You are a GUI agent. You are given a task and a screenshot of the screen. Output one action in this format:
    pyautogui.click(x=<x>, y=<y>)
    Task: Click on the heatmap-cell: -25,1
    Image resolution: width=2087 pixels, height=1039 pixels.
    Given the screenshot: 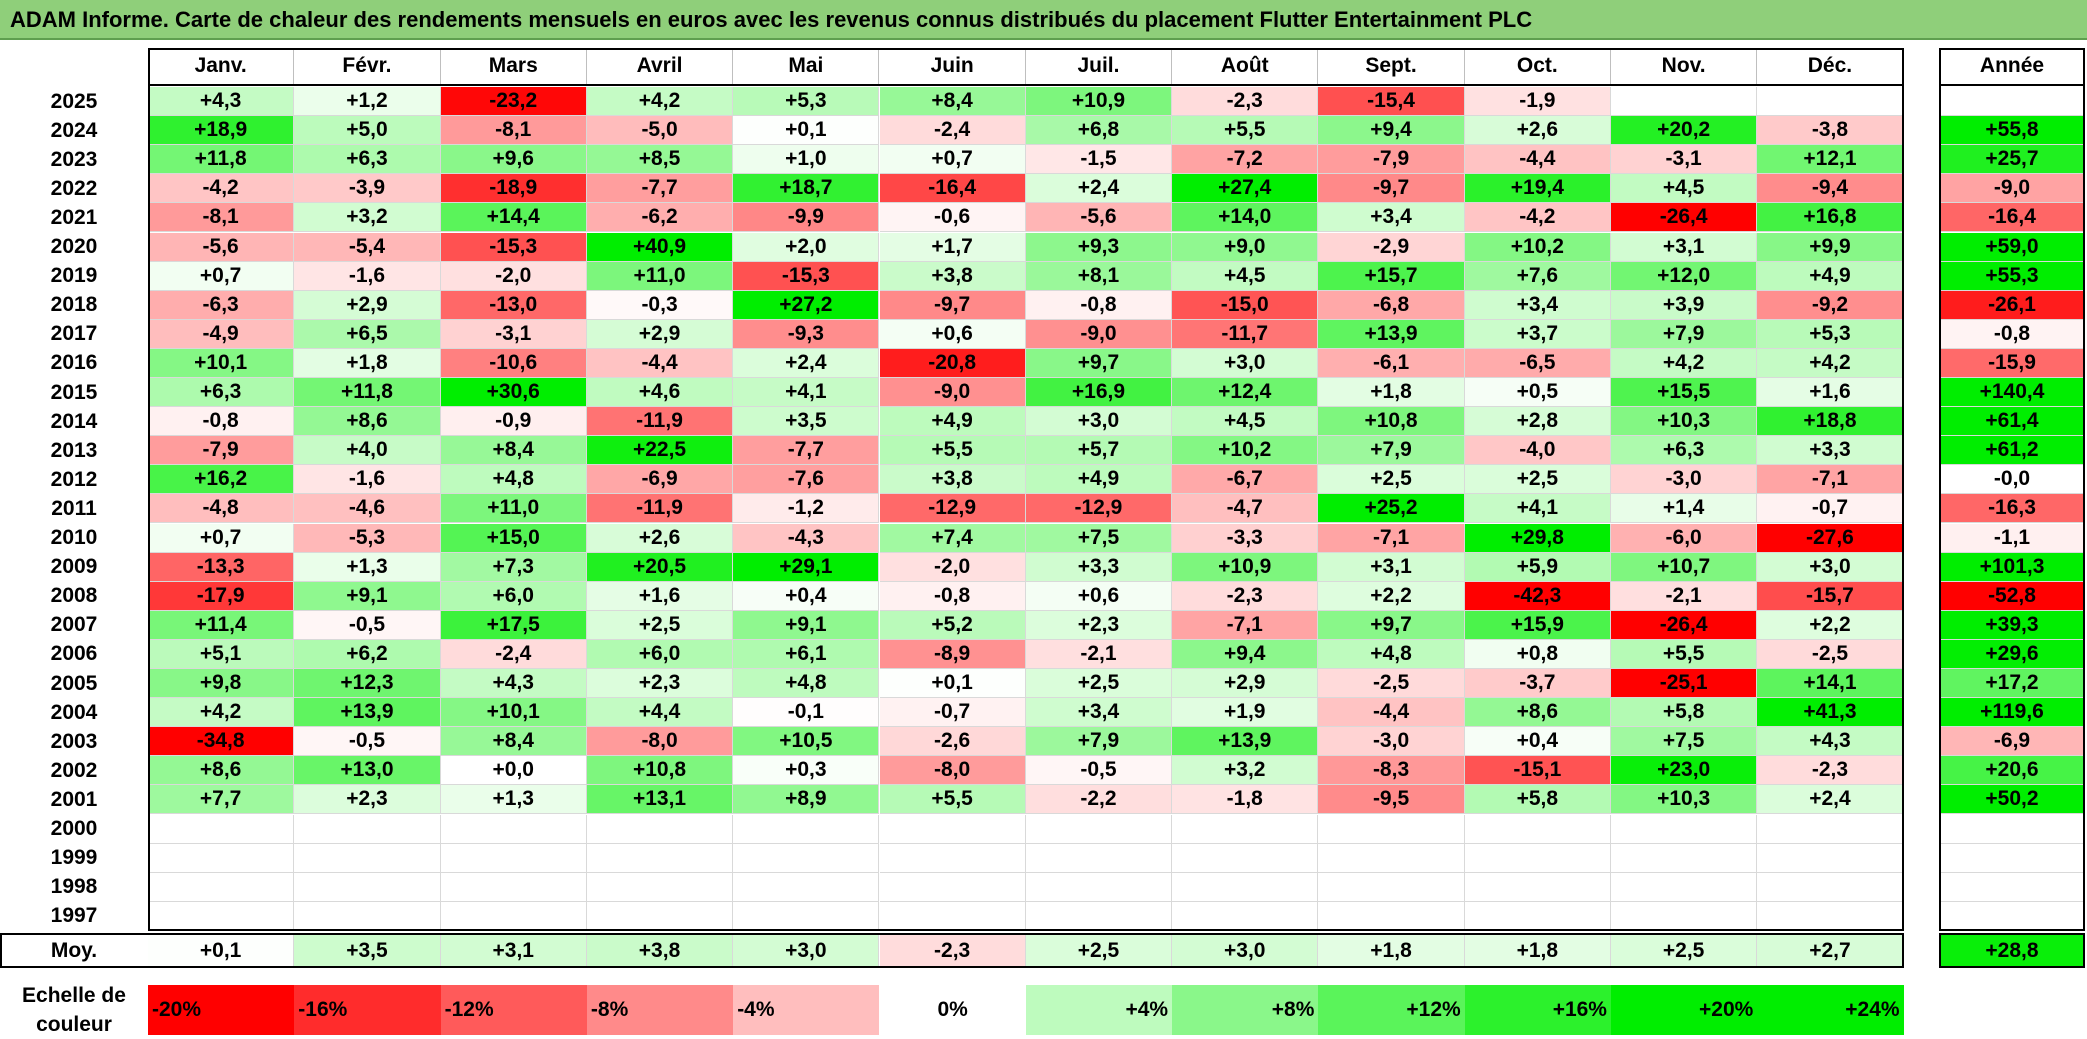 What is the action you would take?
    pyautogui.click(x=1684, y=684)
    